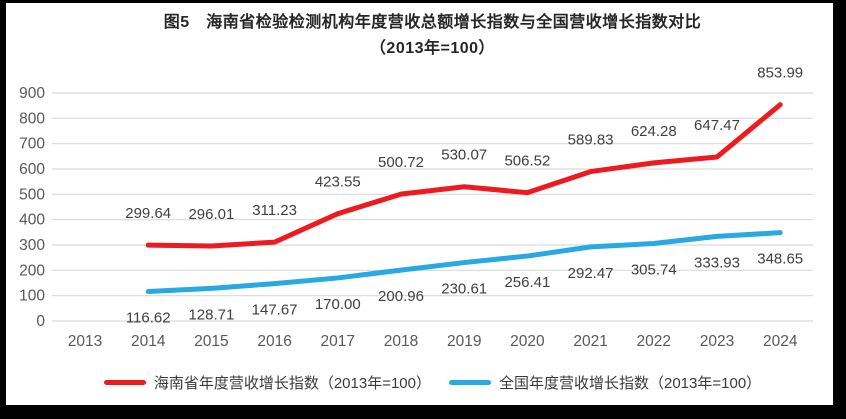 The height and width of the screenshot is (419, 846). I want to click on y-axis-tick-label: 400, so click(32, 220).